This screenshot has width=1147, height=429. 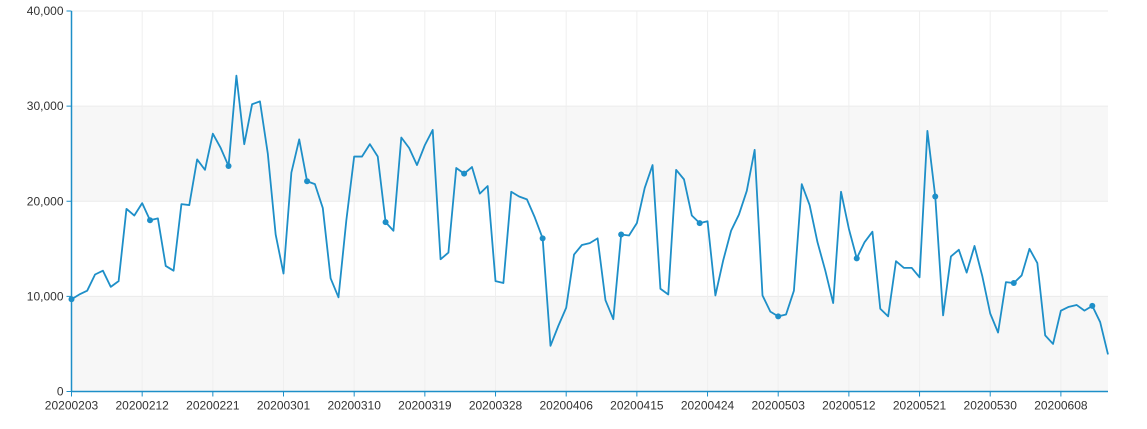 What do you see at coordinates (991, 406) in the screenshot?
I see `x-tick-label: 20200530` at bounding box center [991, 406].